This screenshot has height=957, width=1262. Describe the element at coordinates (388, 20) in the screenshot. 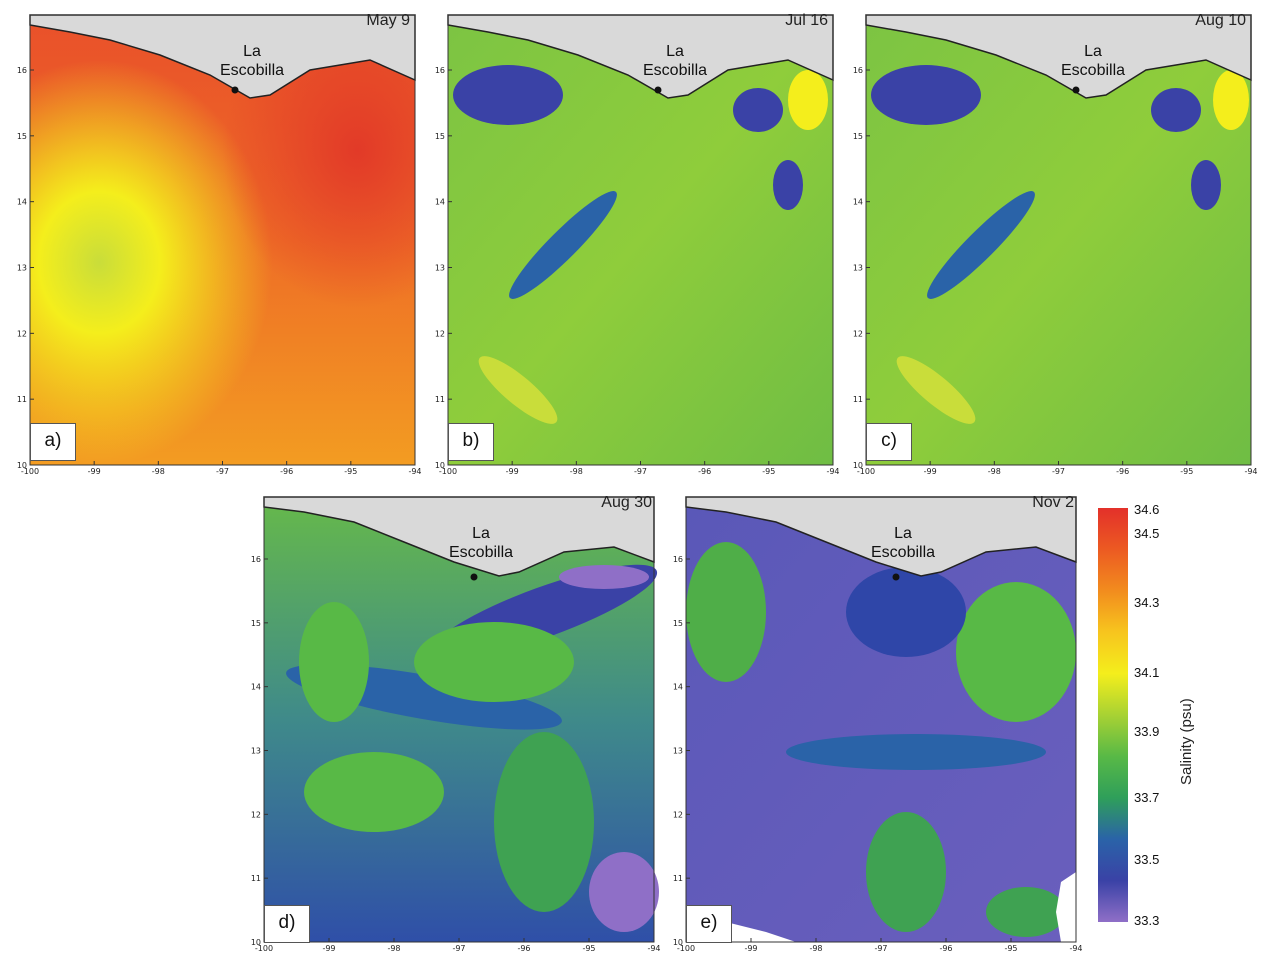

I see `panel-date: May 9` at that location.